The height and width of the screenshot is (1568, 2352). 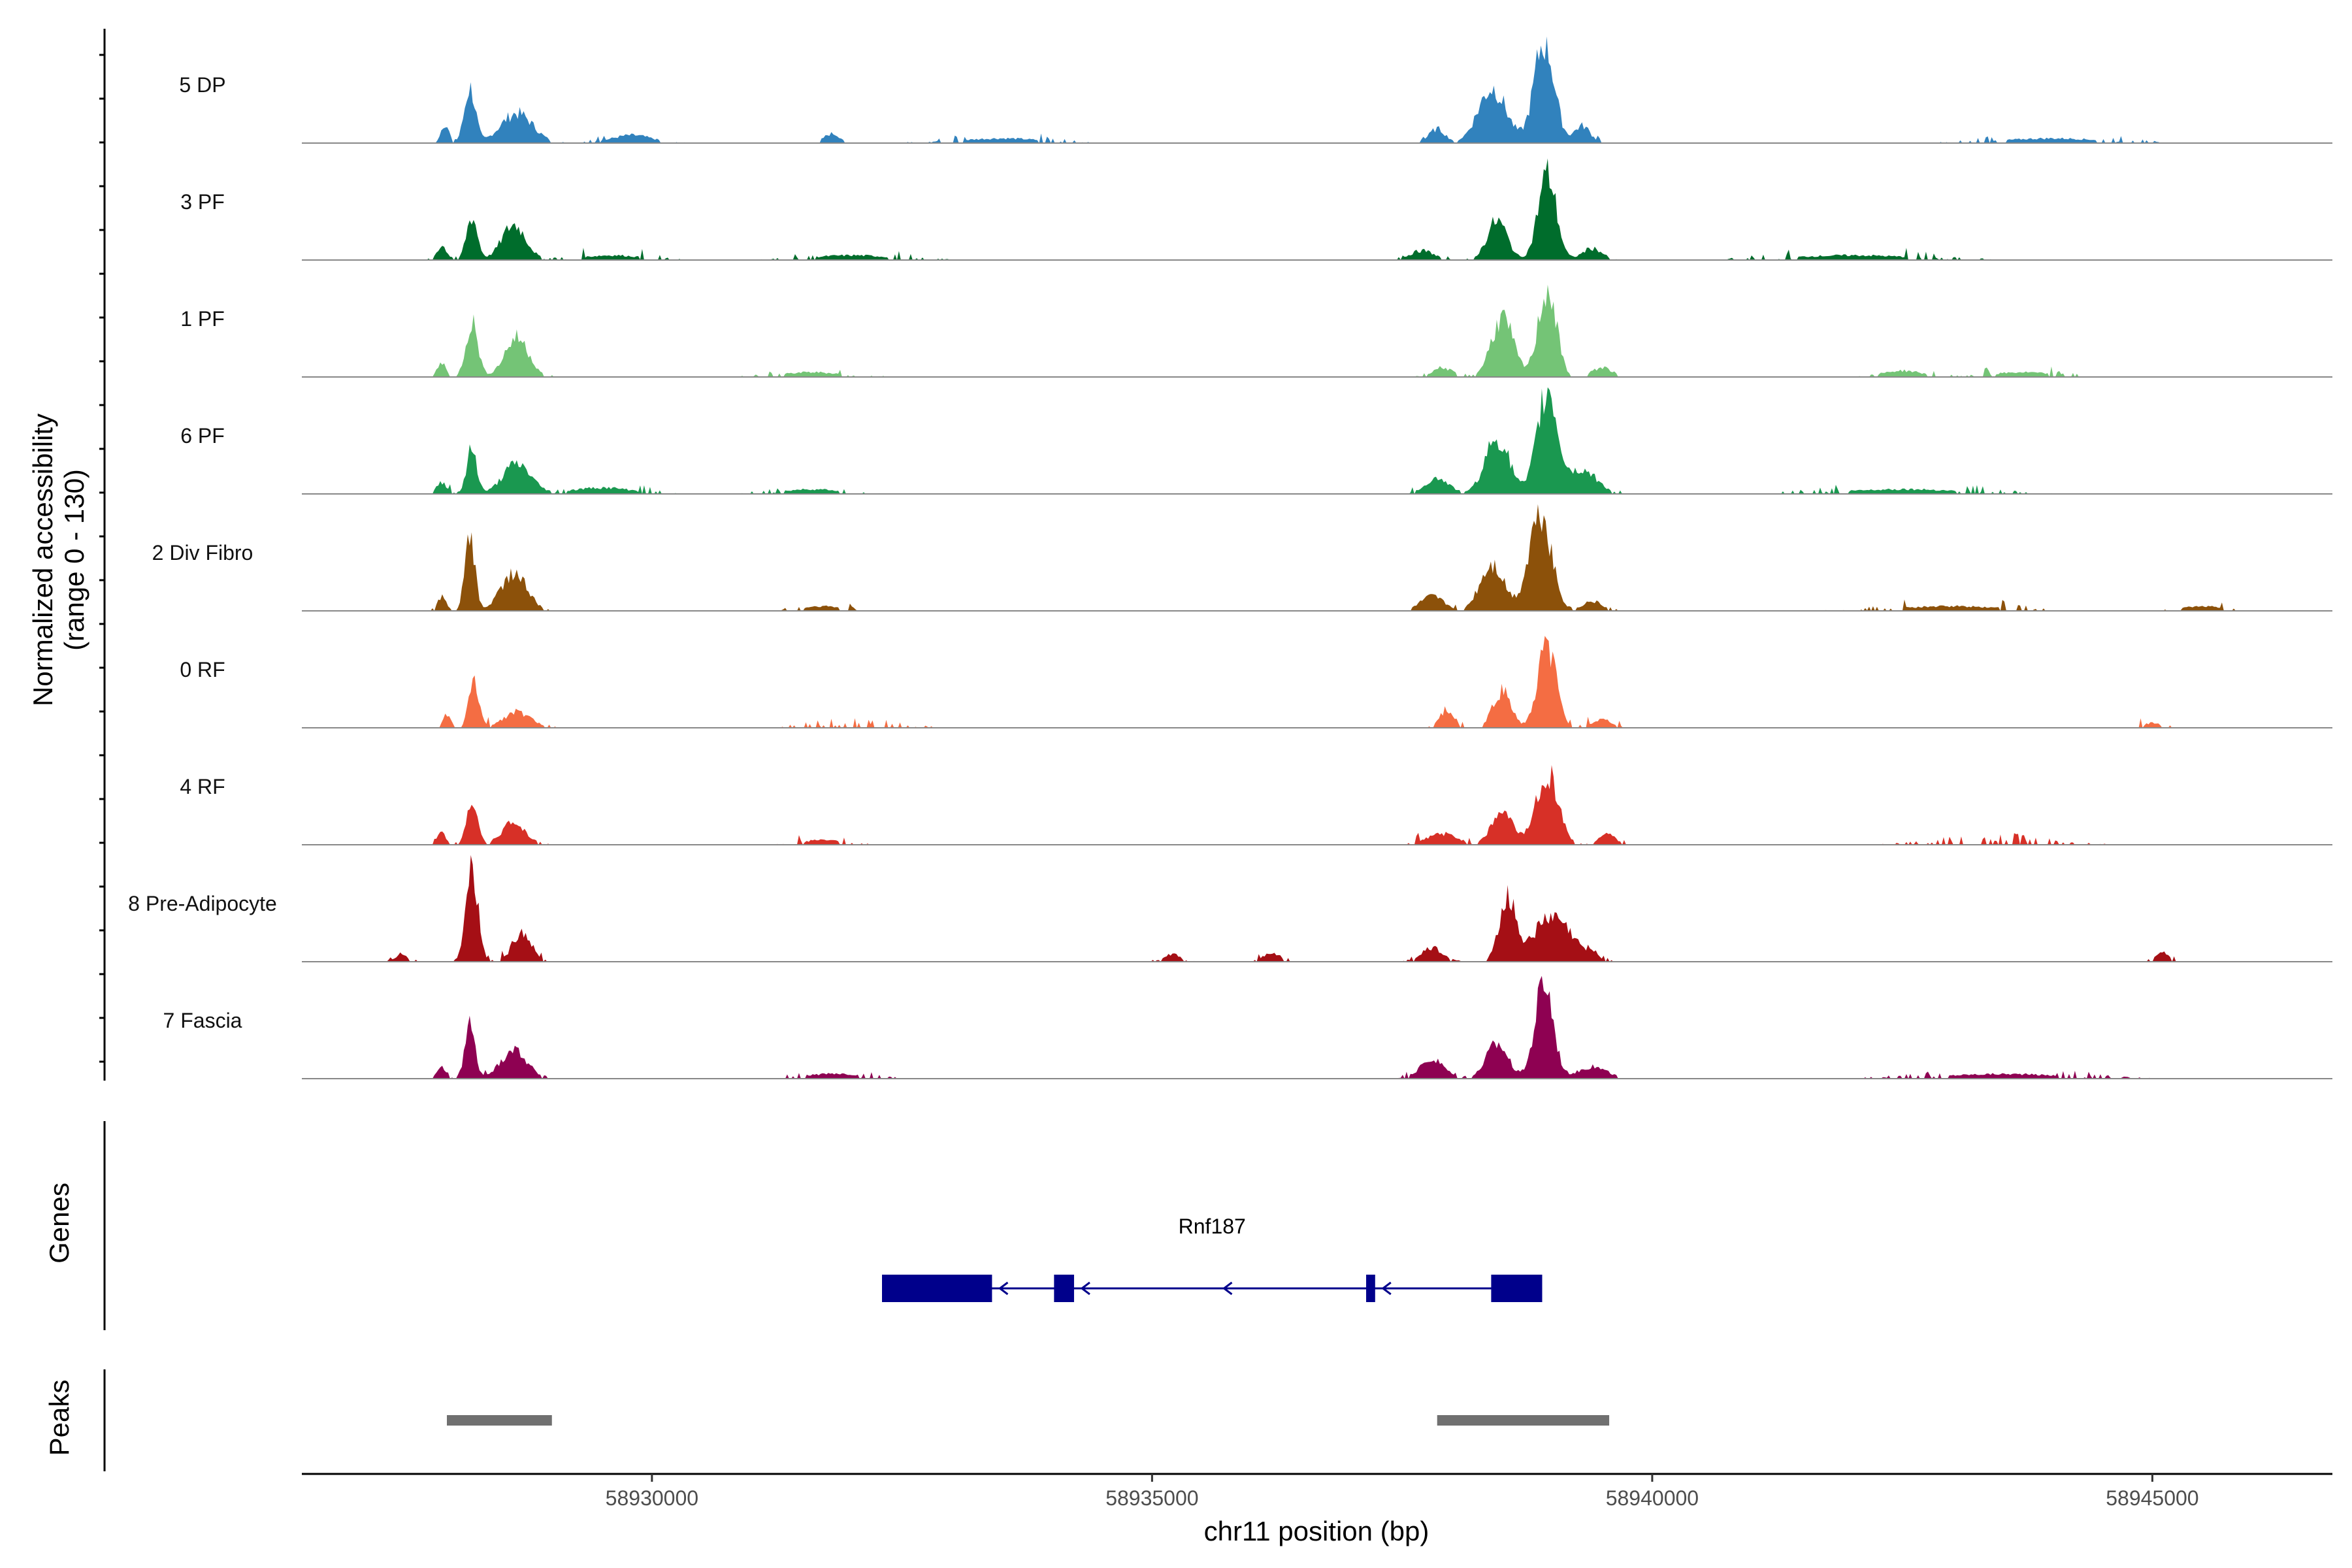 What do you see at coordinates (1652, 1498) in the screenshot?
I see `x-tick-label: 58940000` at bounding box center [1652, 1498].